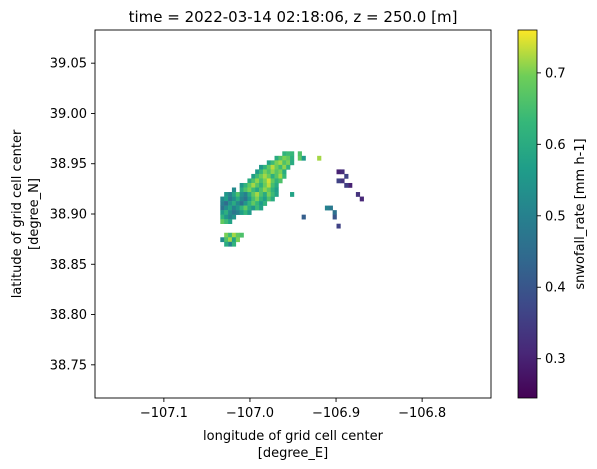  What do you see at coordinates (555, 73) in the screenshot?
I see `colorbar-tick-label: 0.7` at bounding box center [555, 73].